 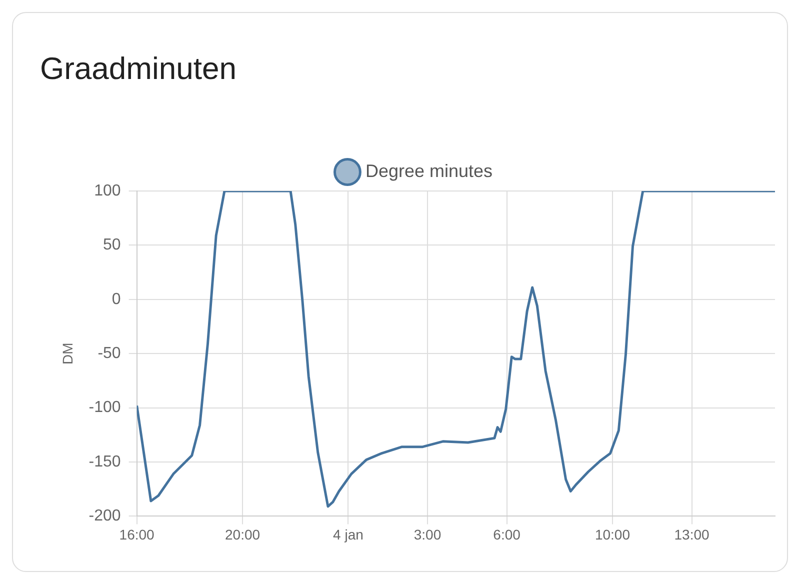 I want to click on legend-label: Degree minutes, so click(x=429, y=170).